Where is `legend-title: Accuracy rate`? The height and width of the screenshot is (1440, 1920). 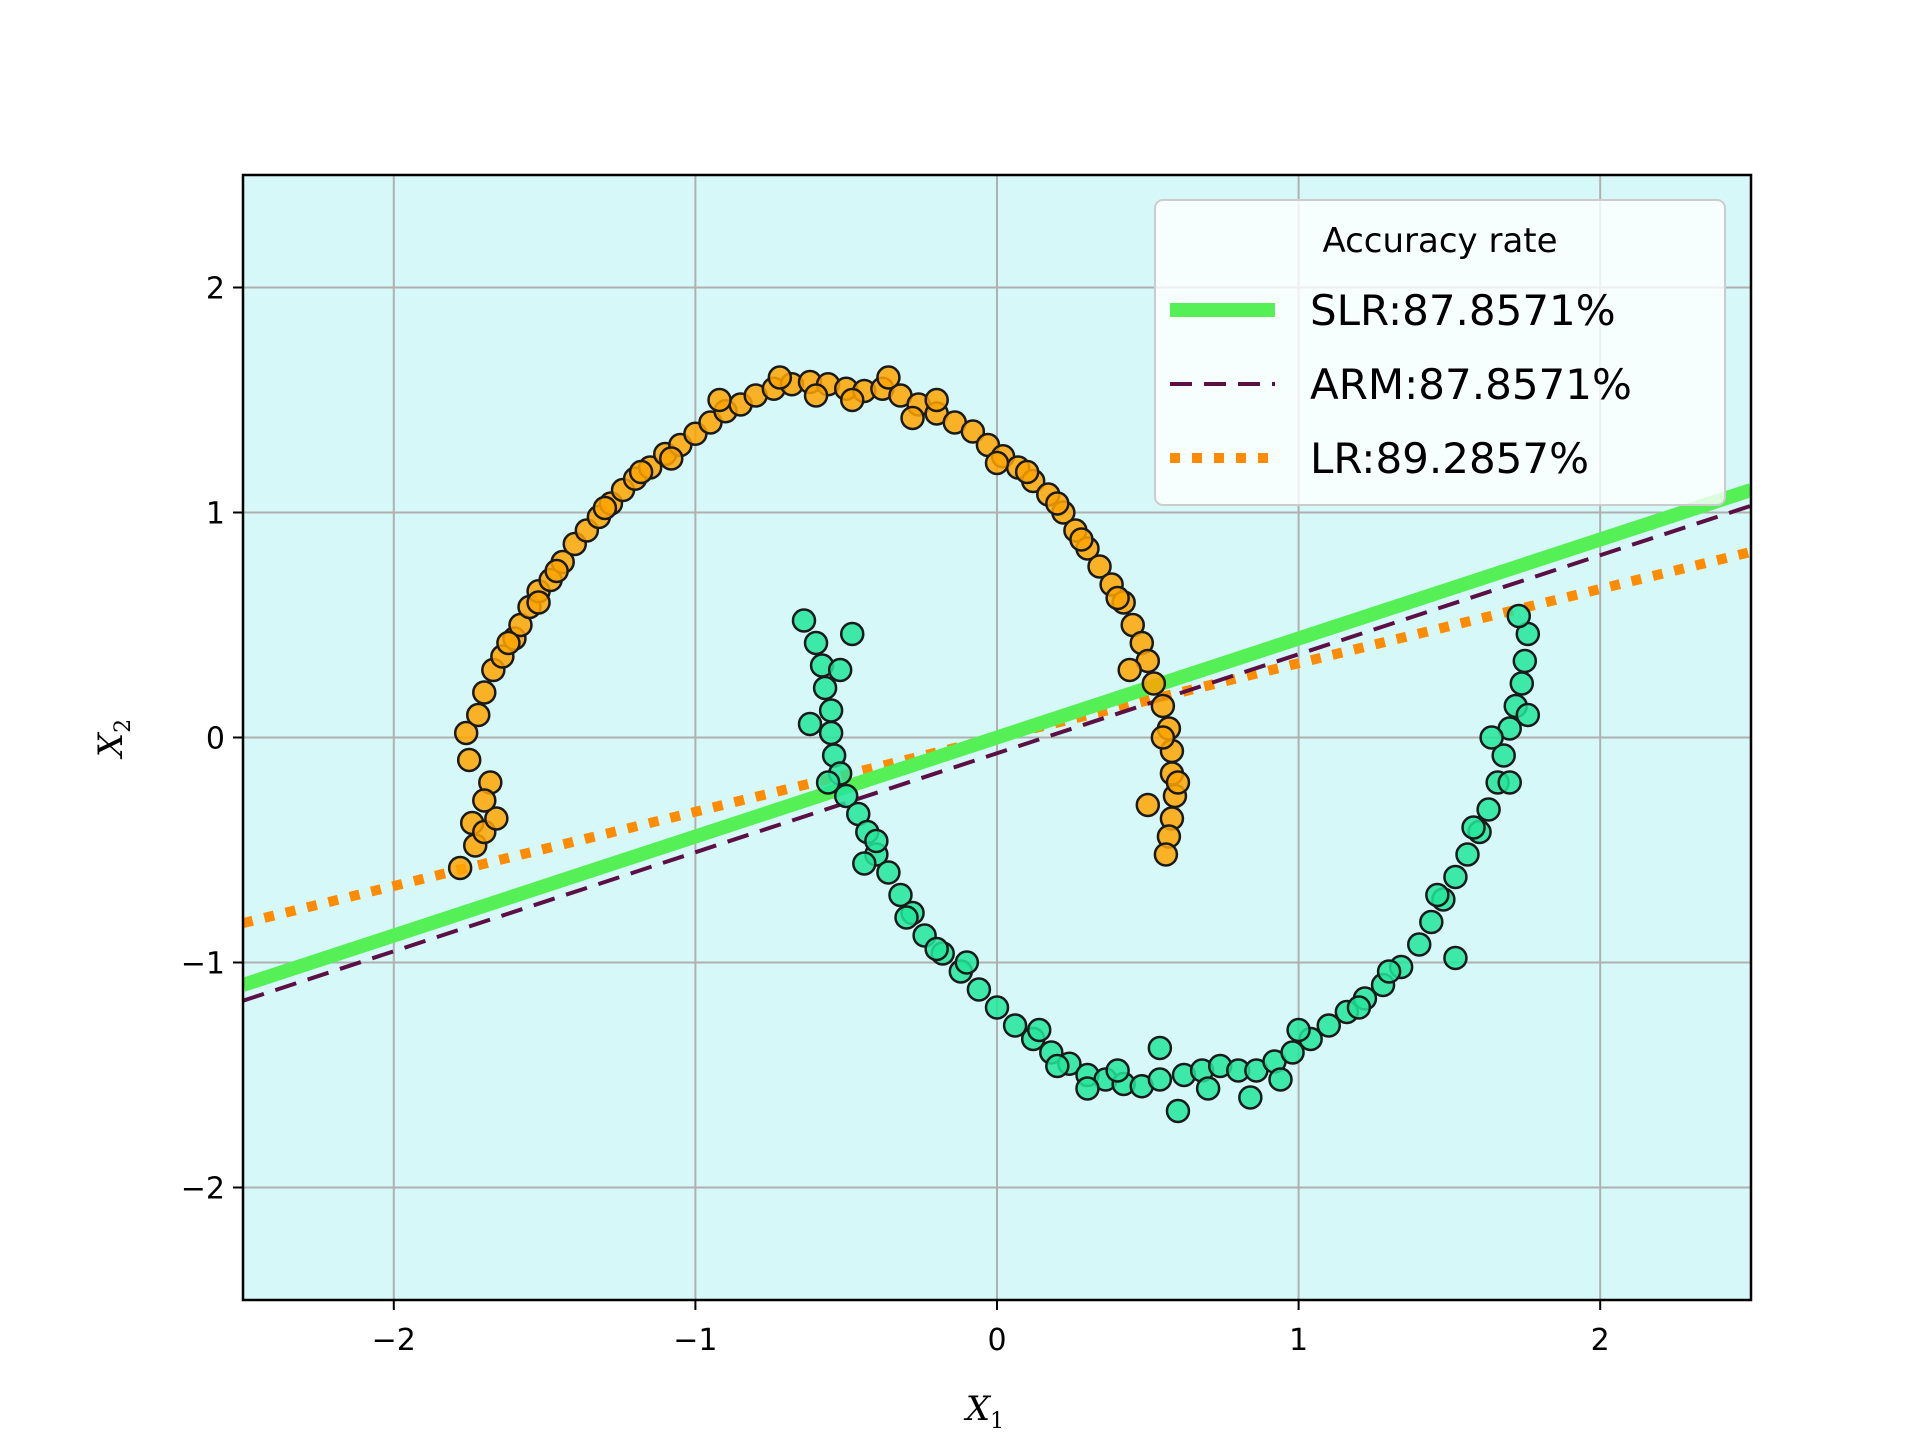 legend-title: Accuracy rate is located at coordinates (1439, 241).